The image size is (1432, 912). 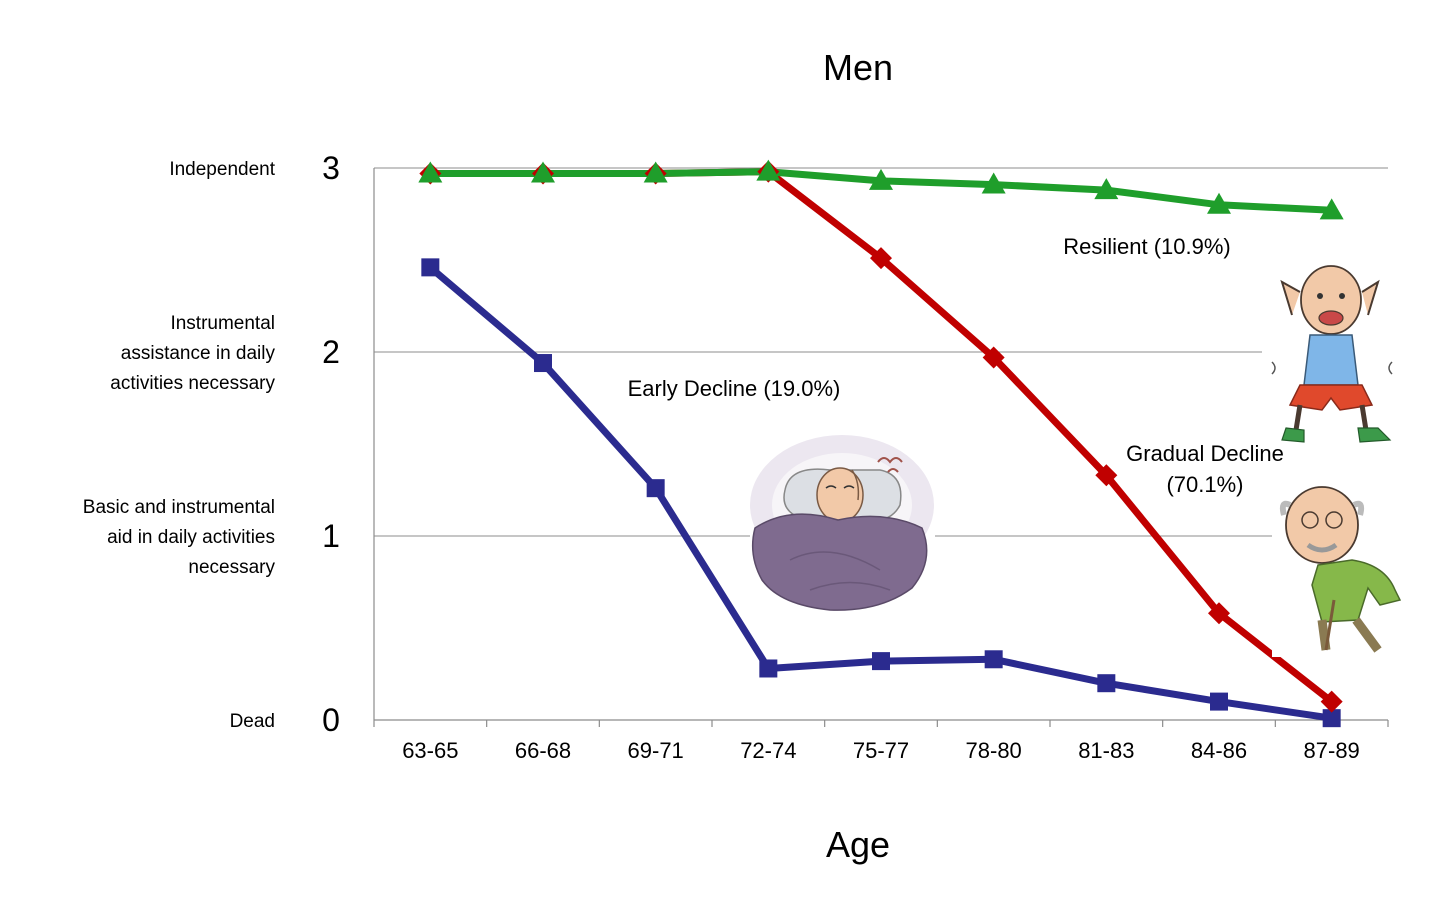 I want to click on y-tick-label-1: 1, so click(x=331, y=536).